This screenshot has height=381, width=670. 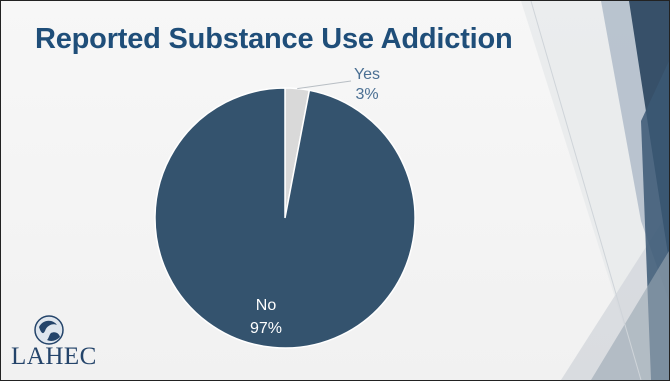 I want to click on logo-text: LAHEC, so click(x=54, y=356).